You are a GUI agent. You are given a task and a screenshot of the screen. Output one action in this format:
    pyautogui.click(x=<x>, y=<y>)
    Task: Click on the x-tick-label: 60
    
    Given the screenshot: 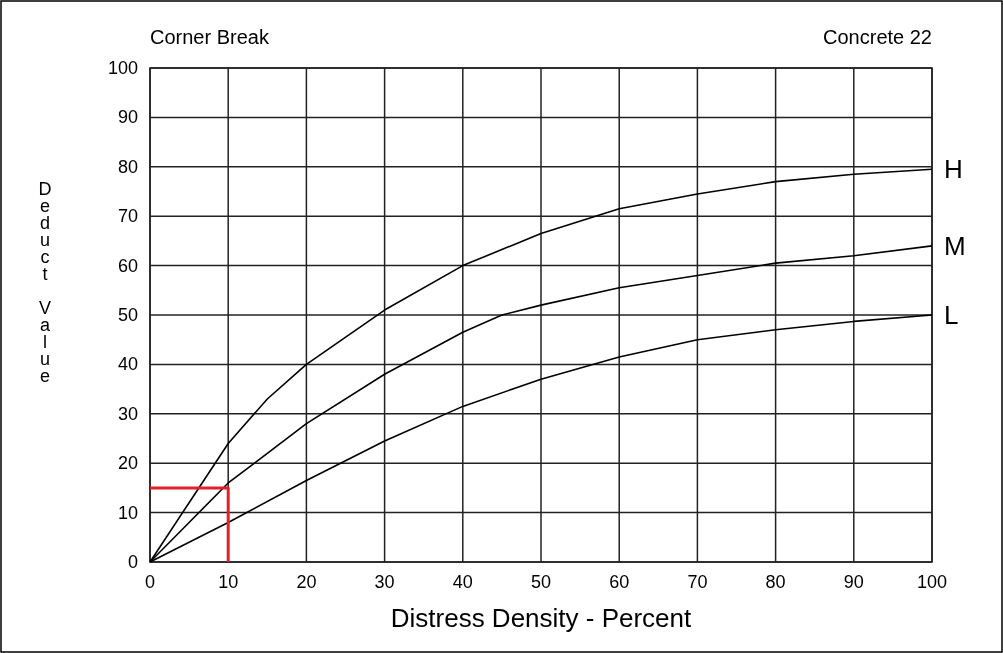 What is the action you would take?
    pyautogui.click(x=619, y=582)
    